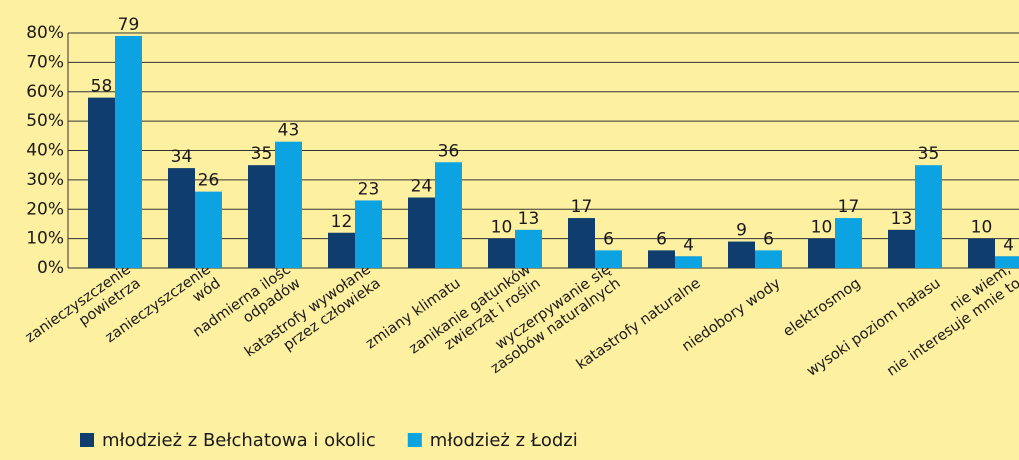  I want to click on y-tick-label: 70%, so click(45, 62).